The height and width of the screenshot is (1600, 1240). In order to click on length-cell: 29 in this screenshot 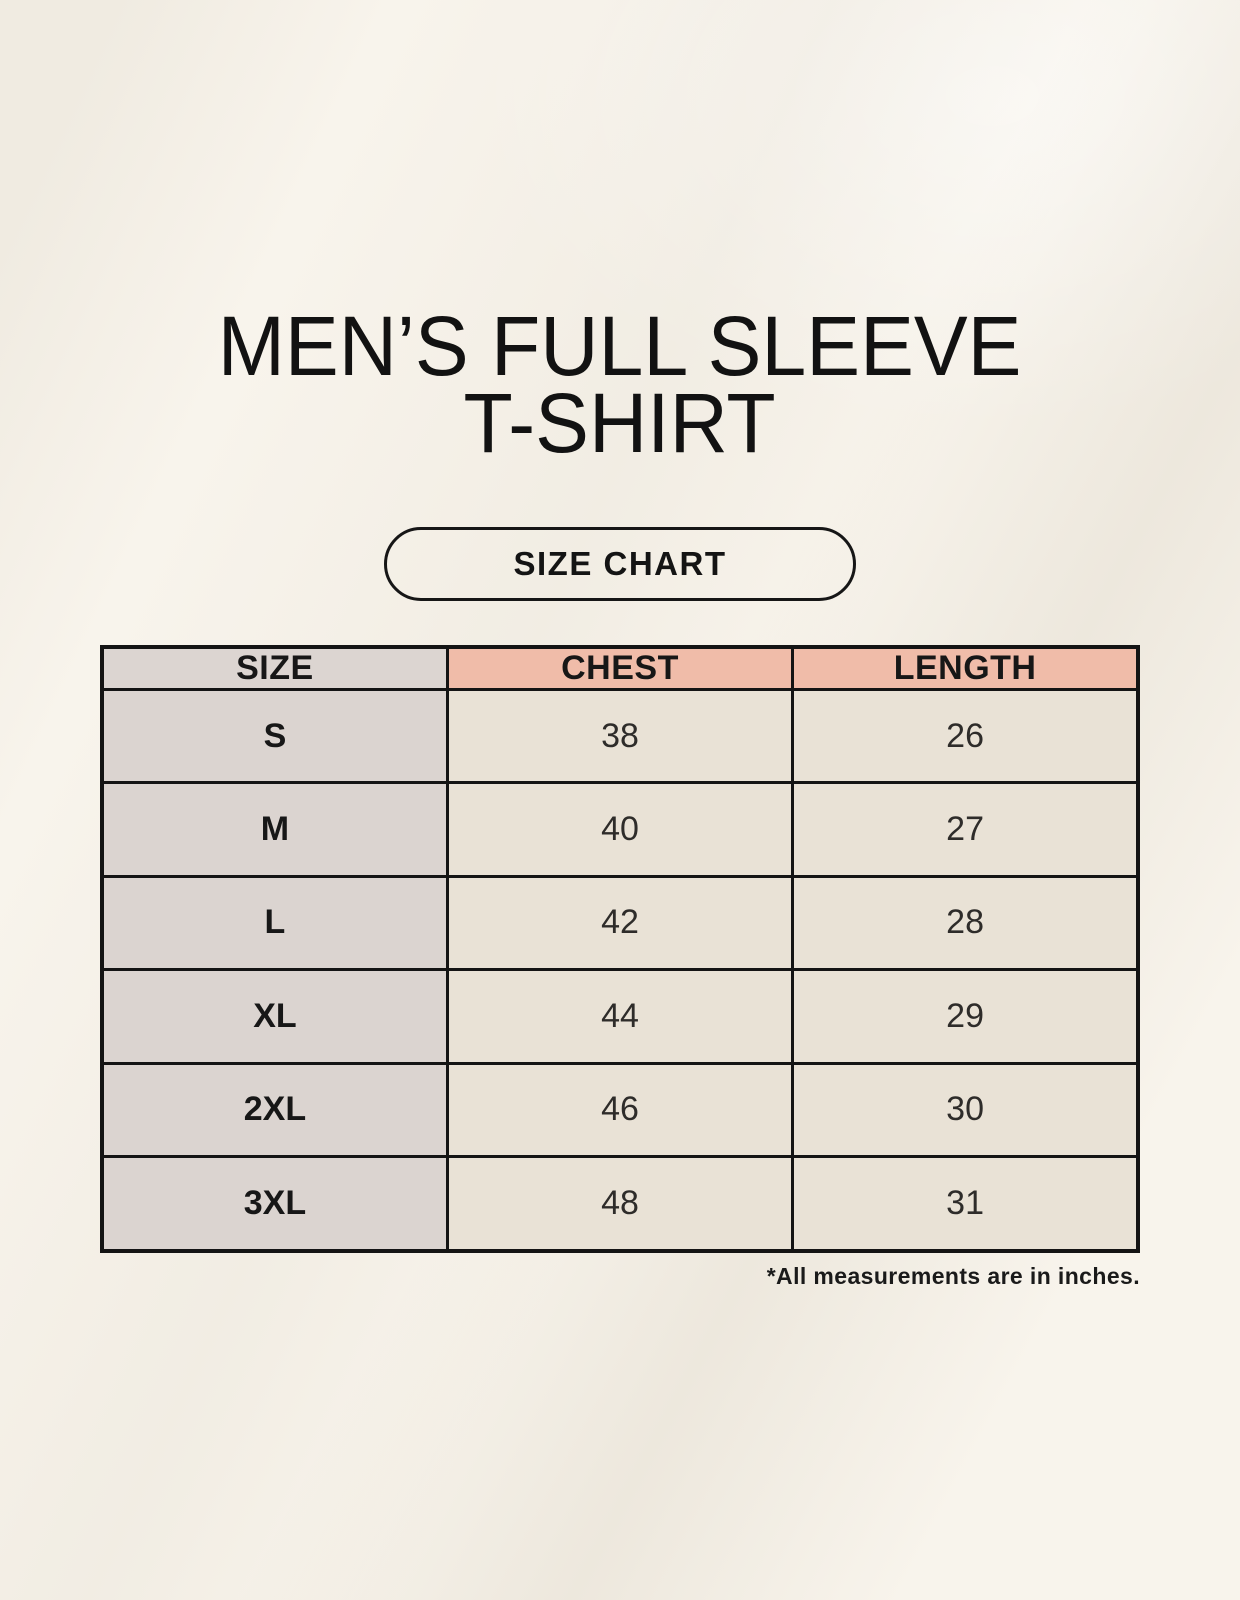, I will do `click(965, 1016)`.